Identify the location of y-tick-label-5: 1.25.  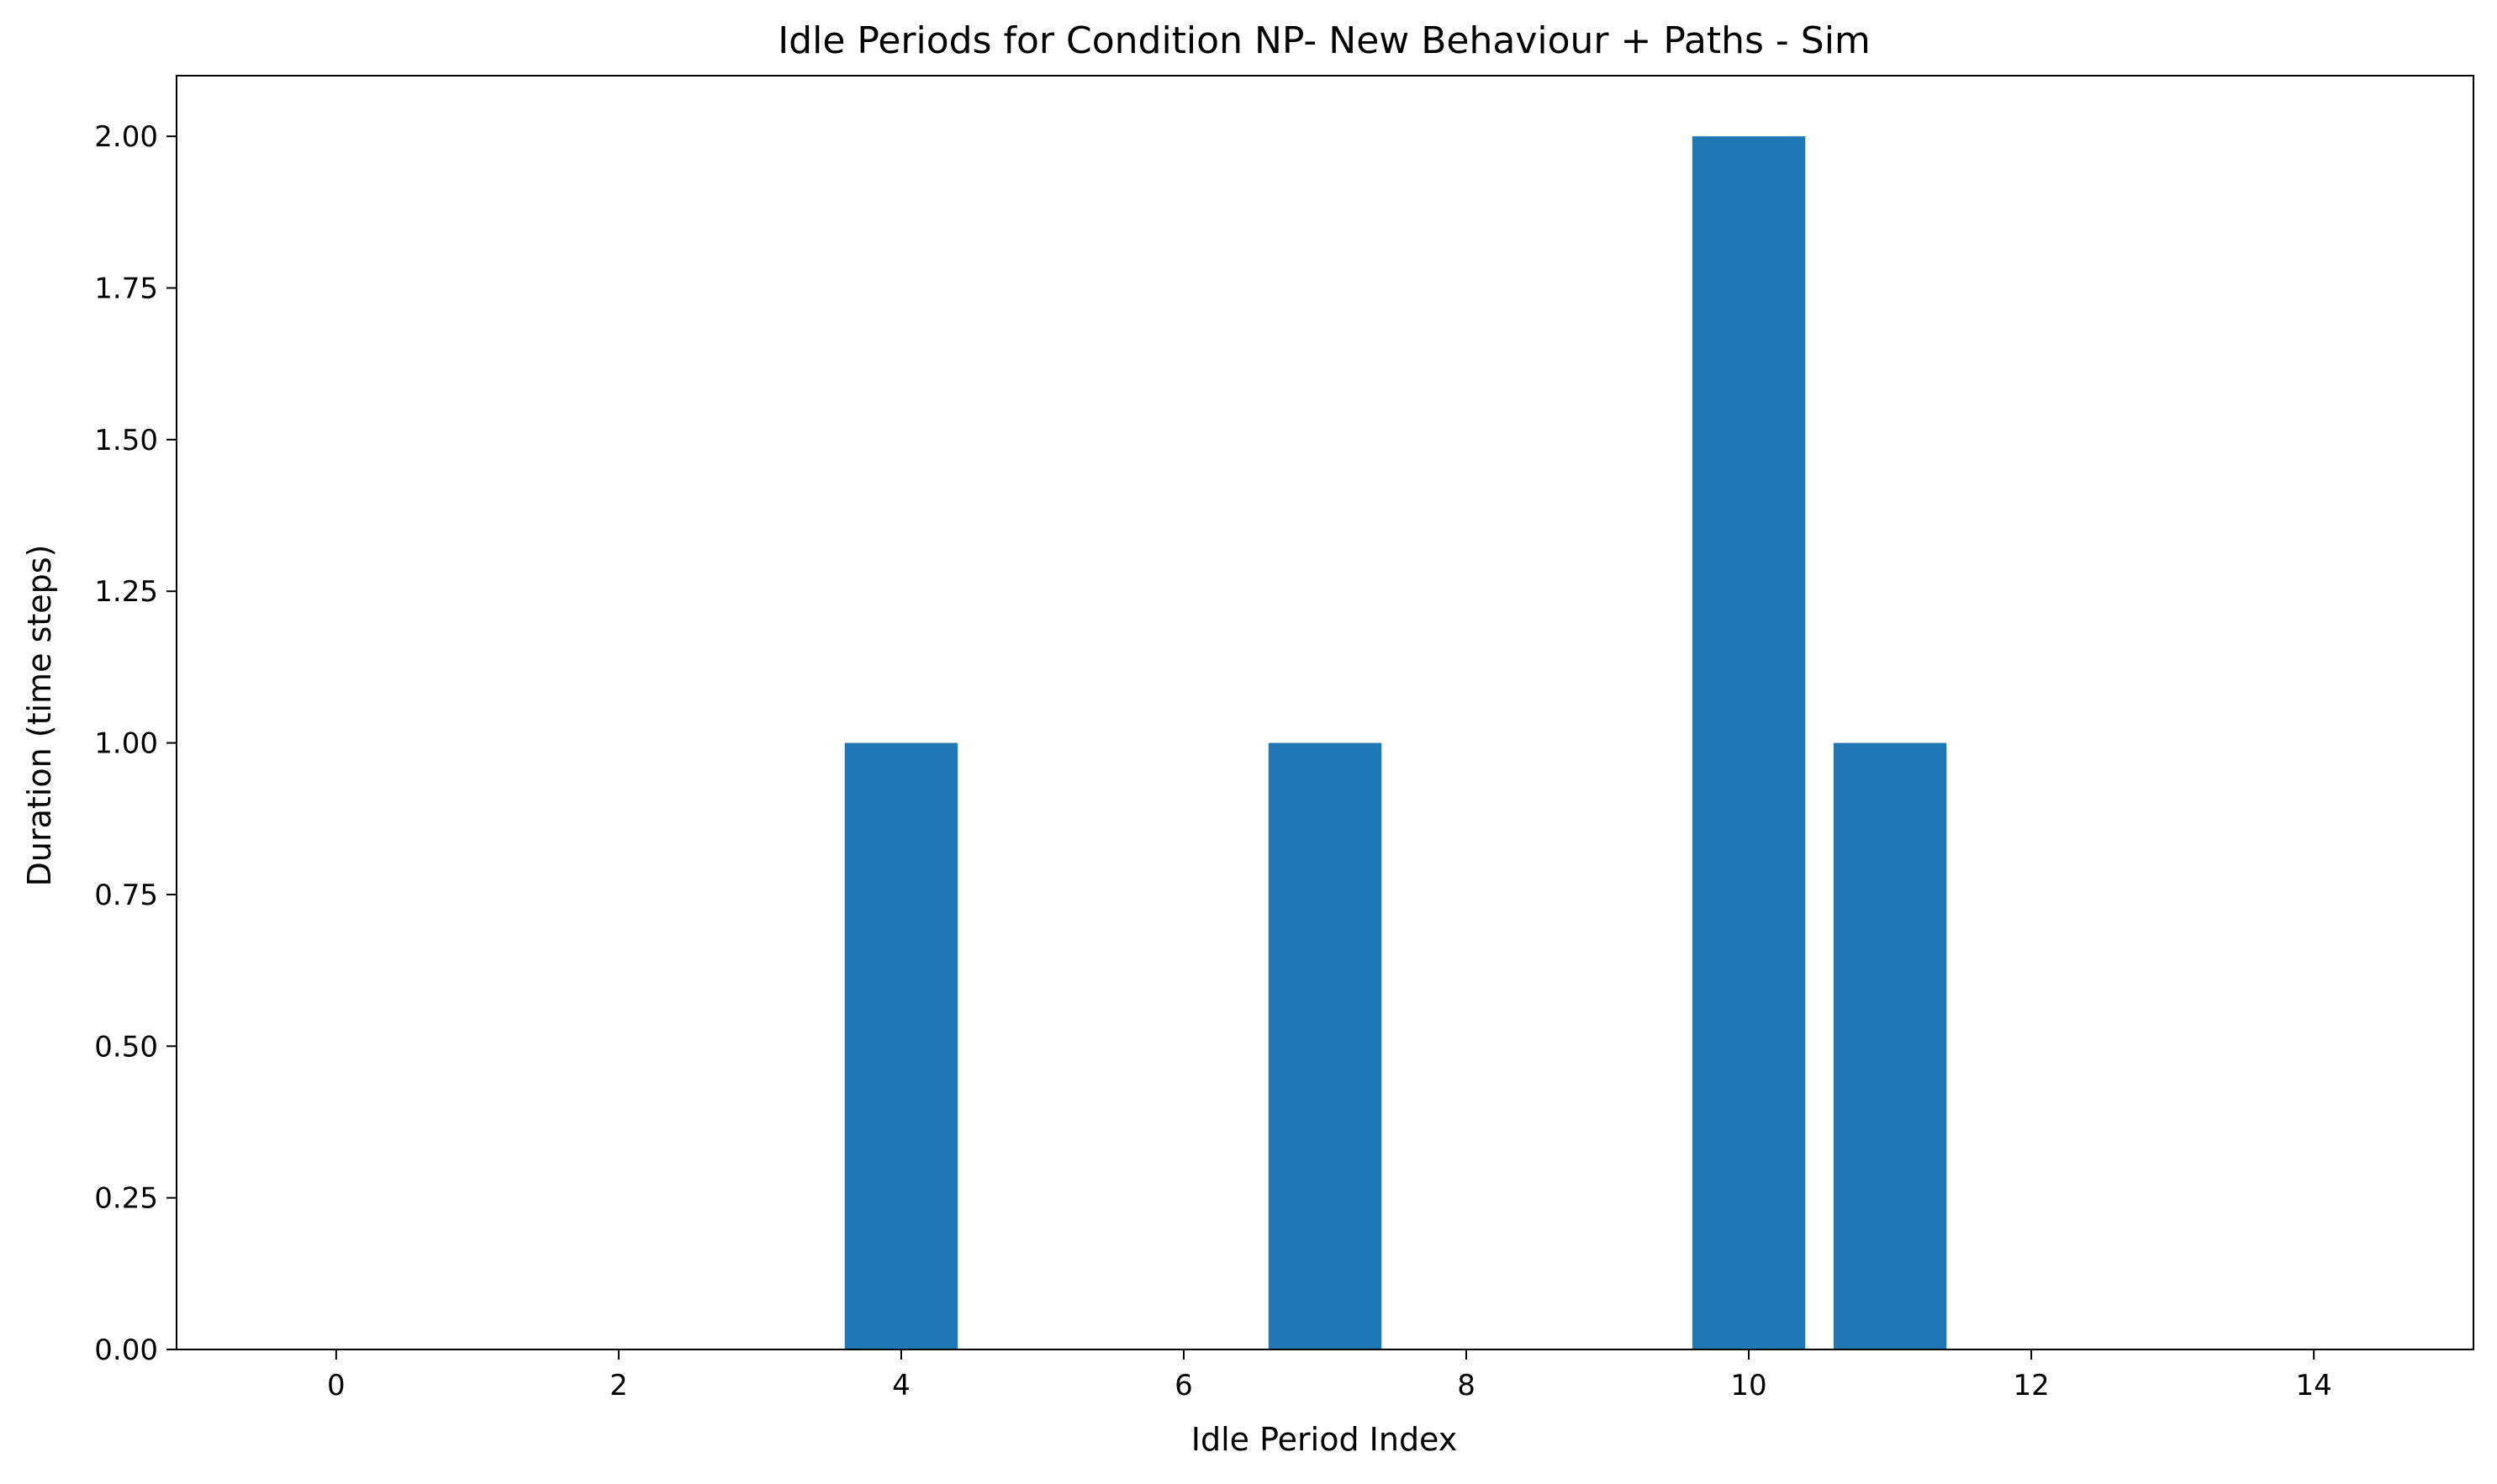
(126, 592).